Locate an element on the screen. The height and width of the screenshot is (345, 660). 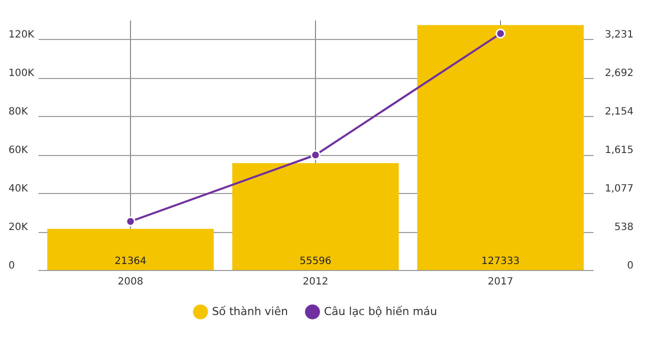
data-label: 55596 is located at coordinates (316, 261).